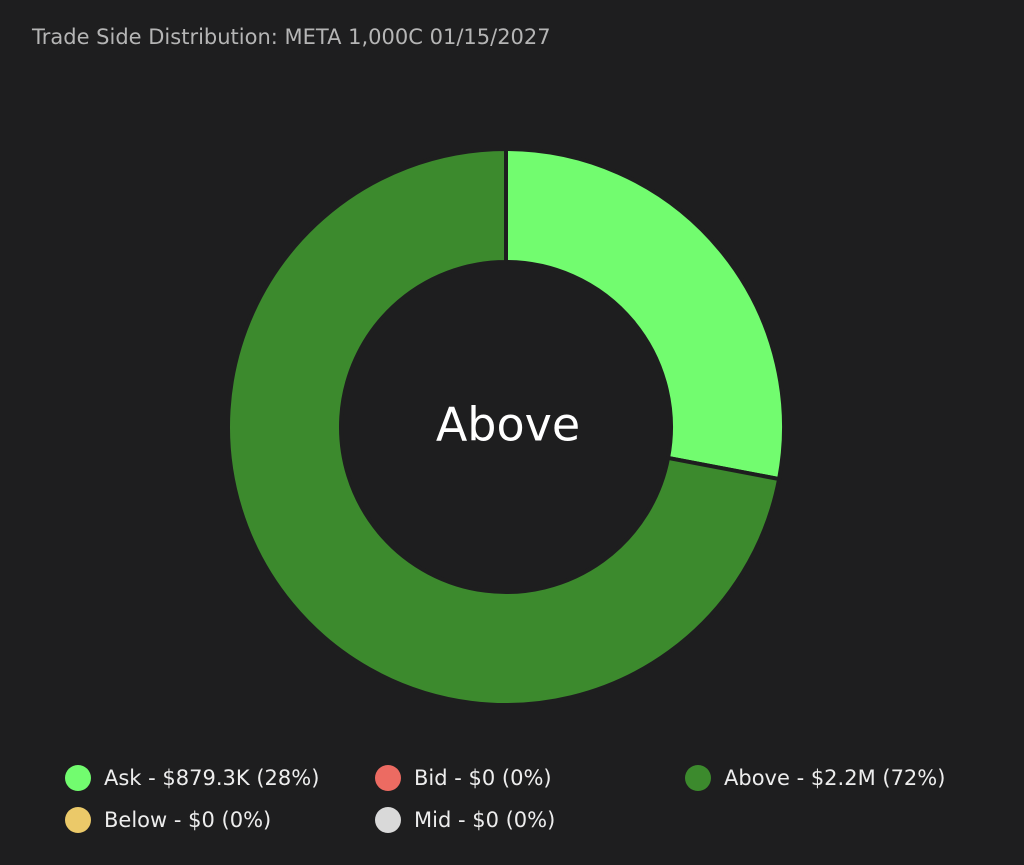 The height and width of the screenshot is (865, 1024). I want to click on pie-slice, so click(645, 314).